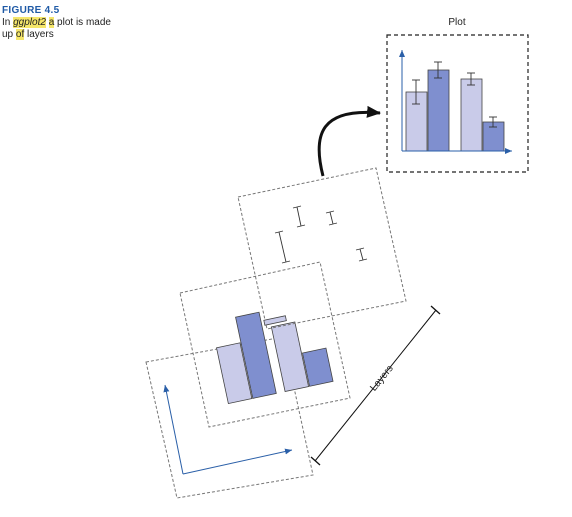 The width and height of the screenshot is (572, 517). I want to click on layer-bars-frame, so click(265, 344).